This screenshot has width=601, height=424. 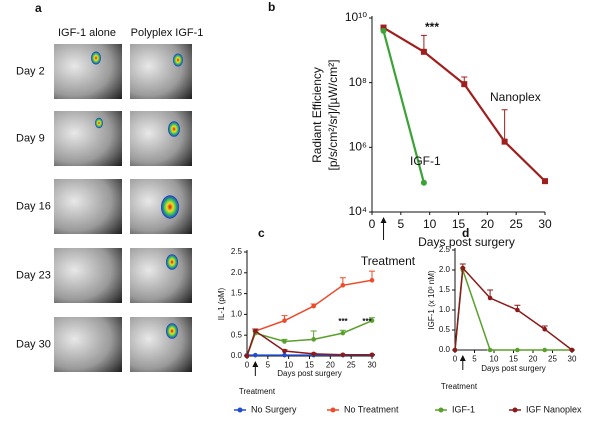 What do you see at coordinates (465, 233) in the screenshot?
I see `panel-label: d` at bounding box center [465, 233].